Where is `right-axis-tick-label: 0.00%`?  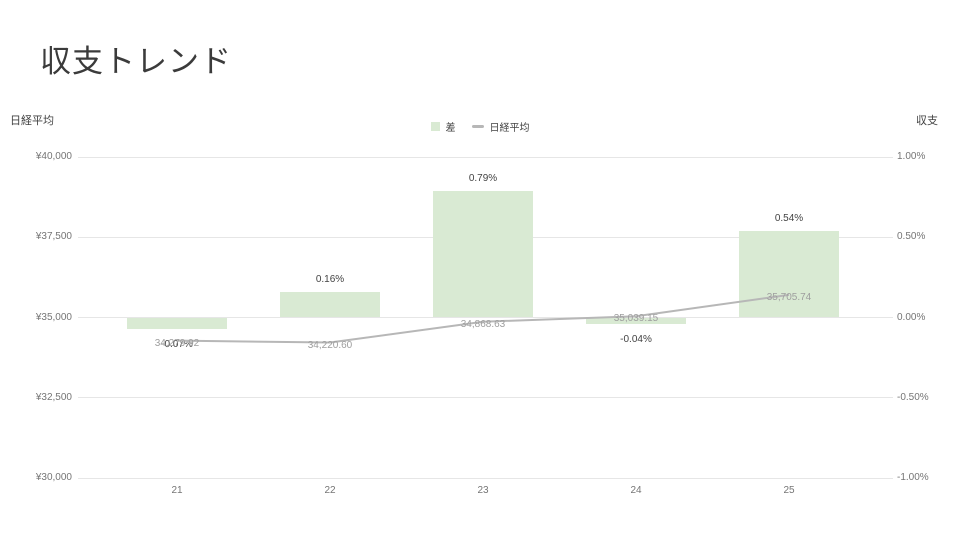
right-axis-tick-label: 0.00% is located at coordinates (911, 317).